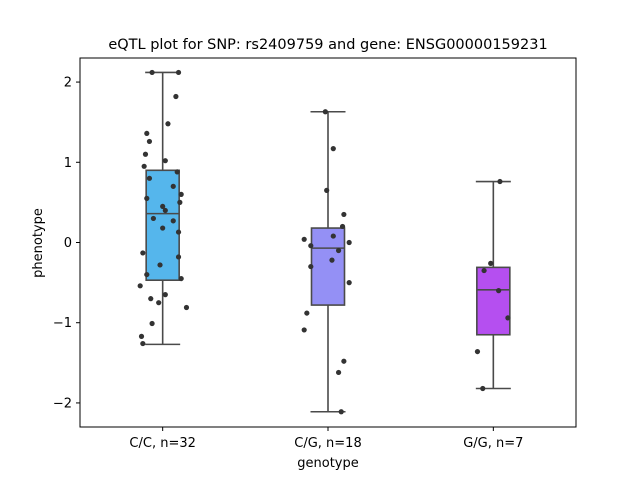 The height and width of the screenshot is (480, 640). What do you see at coordinates (327, 443) in the screenshot?
I see `x-tick-label: C/G, n=18` at bounding box center [327, 443].